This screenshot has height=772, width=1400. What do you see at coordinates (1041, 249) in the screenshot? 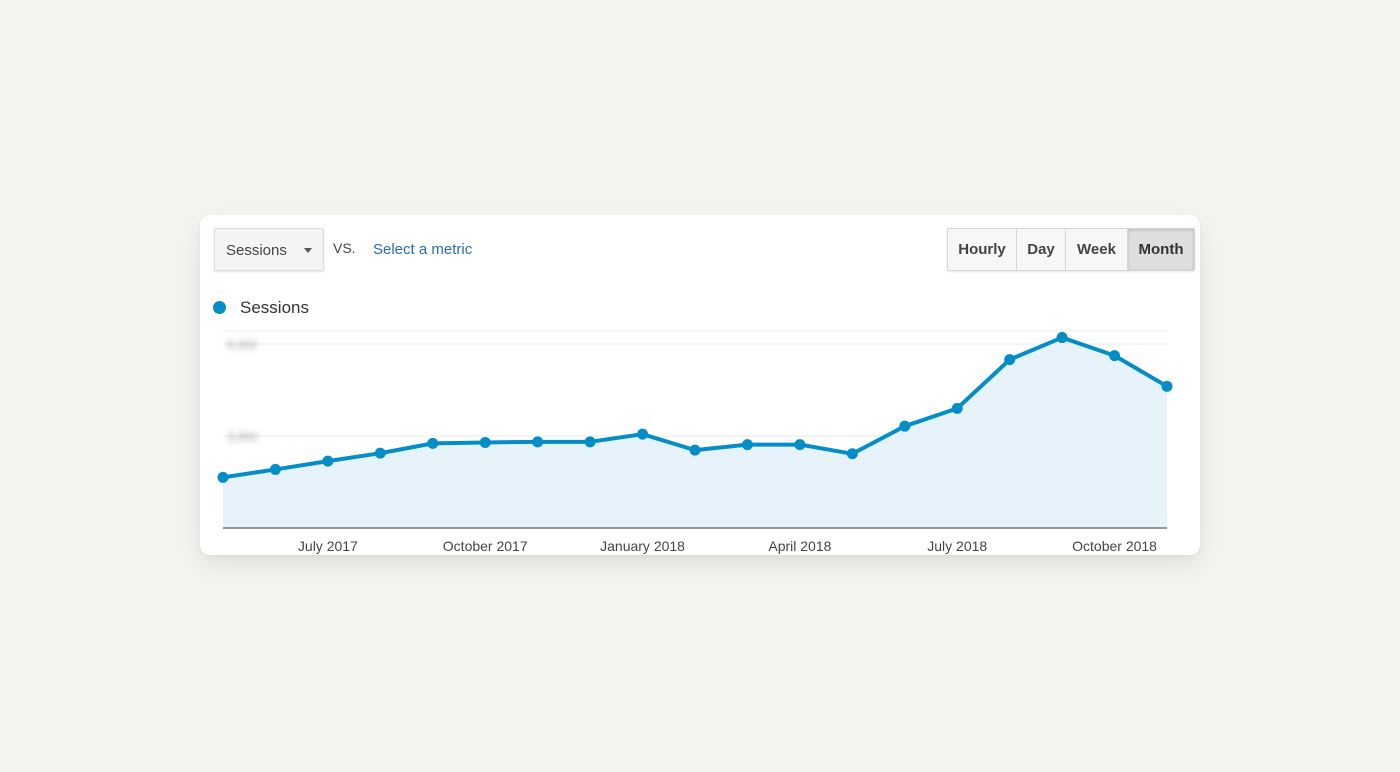
I see `granularity-day-button: Day` at bounding box center [1041, 249].